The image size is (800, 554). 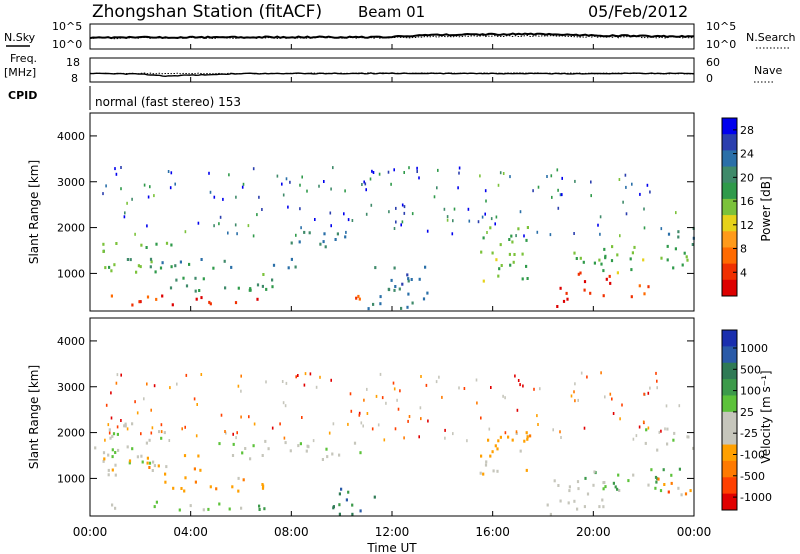 What do you see at coordinates (22, 95) in the screenshot?
I see `cpid-label: CPID` at bounding box center [22, 95].